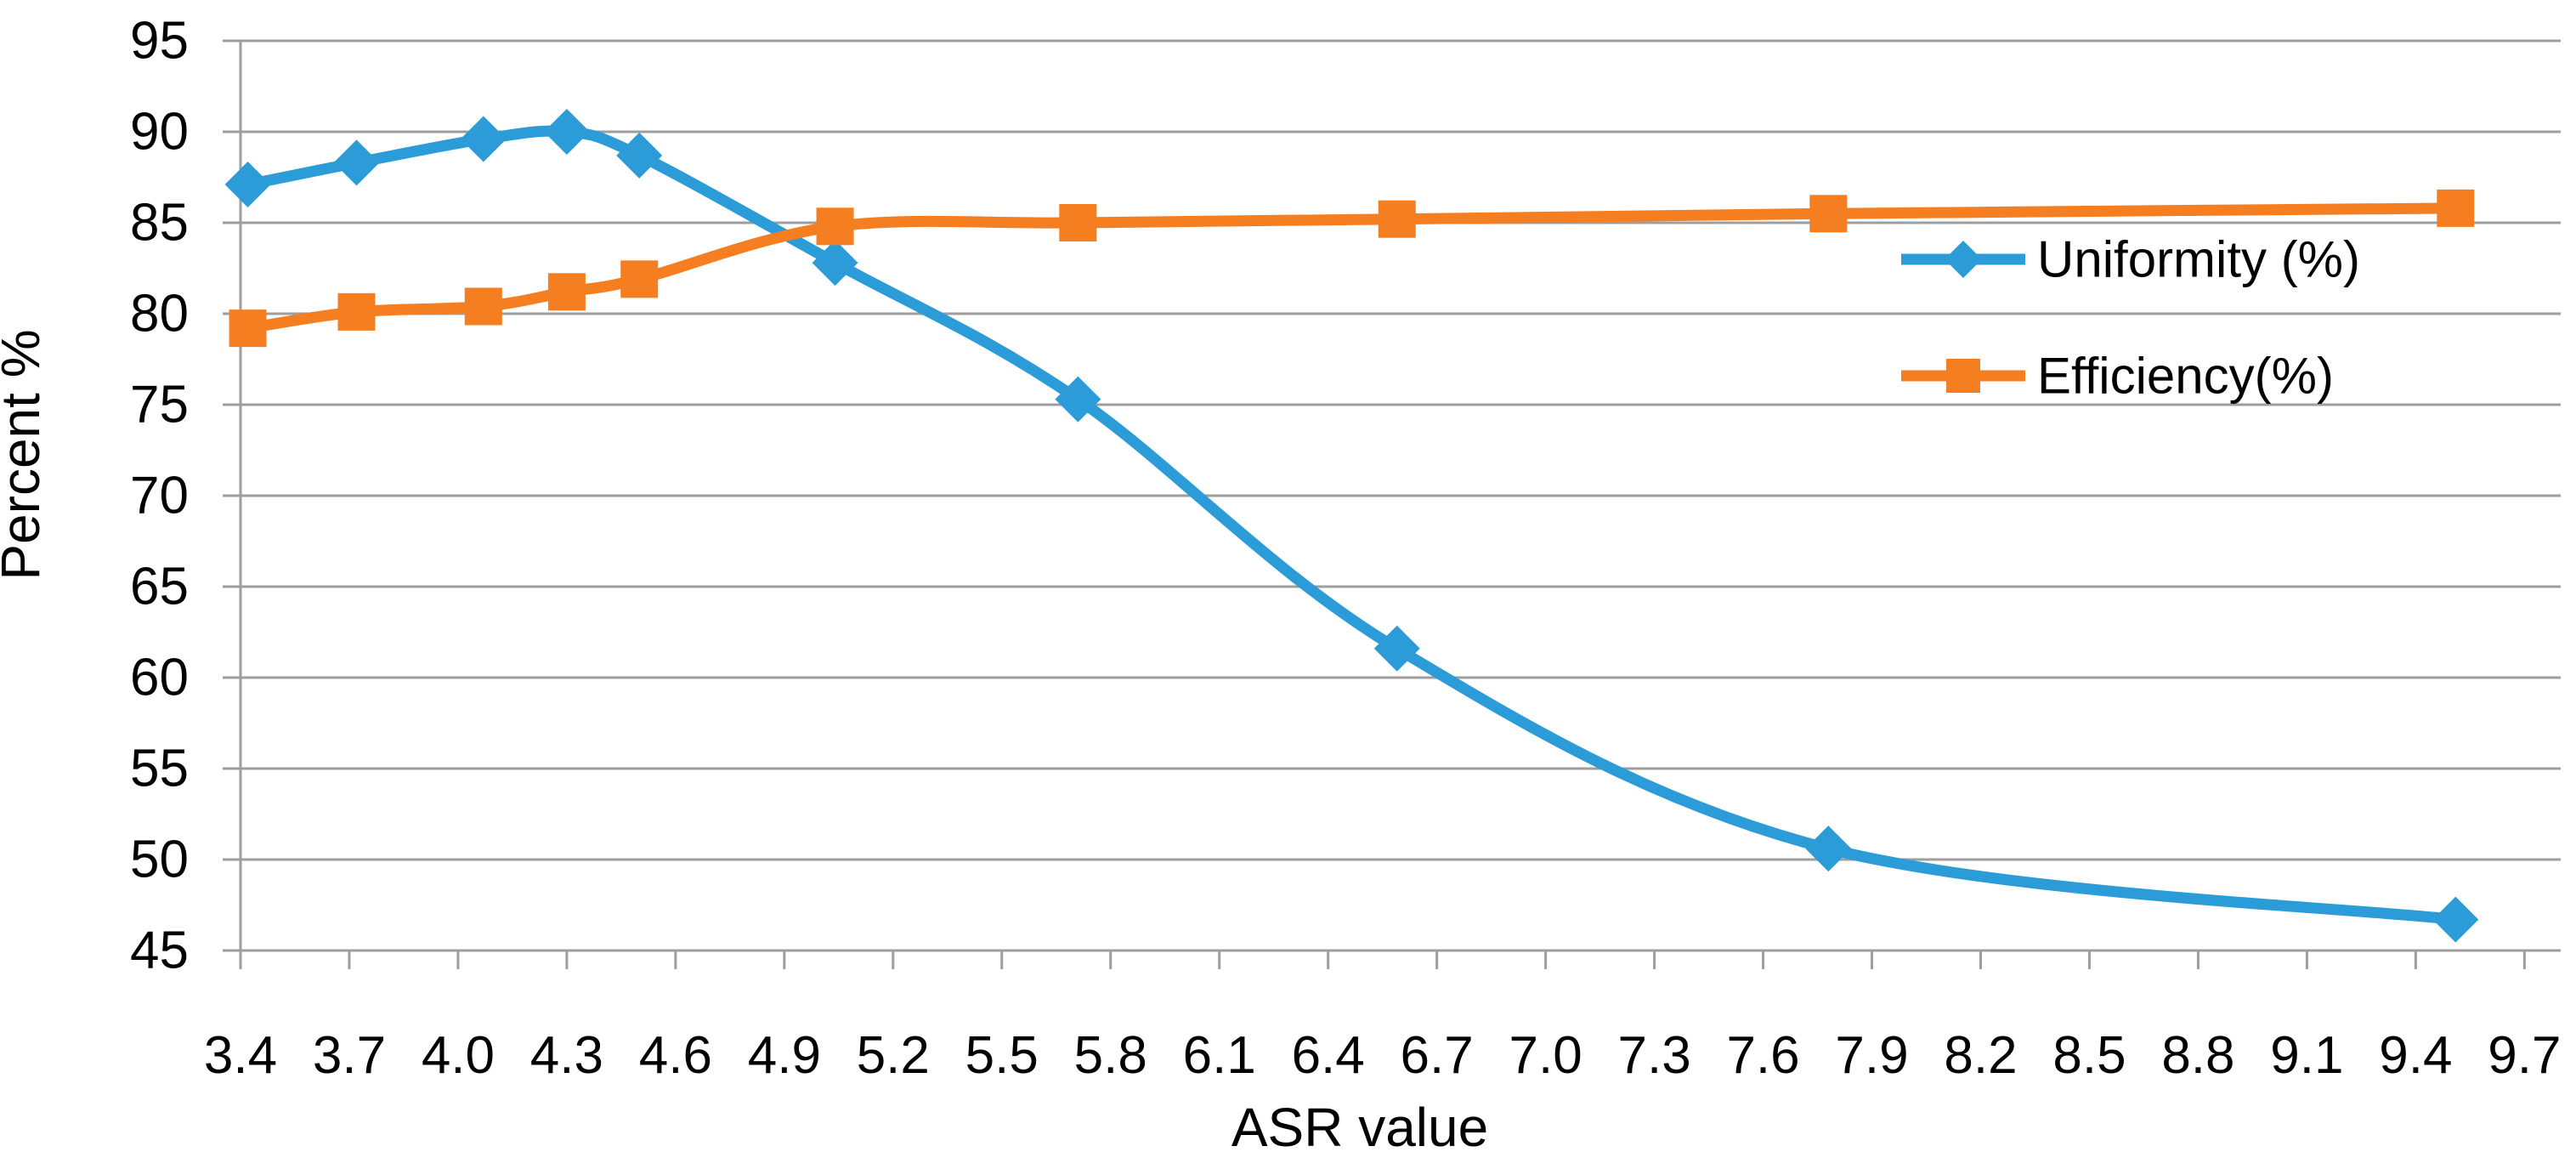 This screenshot has height=1169, width=2576. What do you see at coordinates (2198, 259) in the screenshot?
I see `legend-label: Uniformity (%)` at bounding box center [2198, 259].